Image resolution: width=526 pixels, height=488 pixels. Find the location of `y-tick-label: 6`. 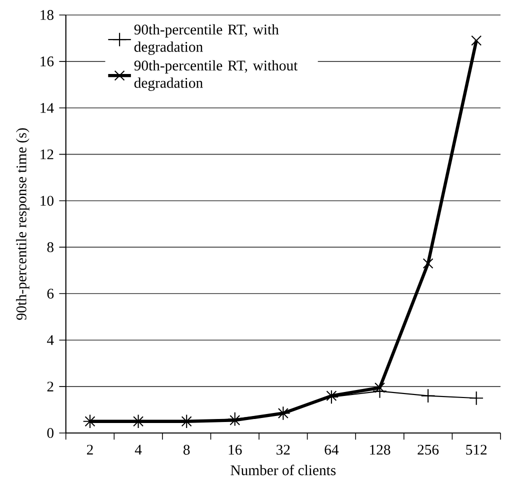

y-tick-label: 6 is located at coordinates (50, 293).